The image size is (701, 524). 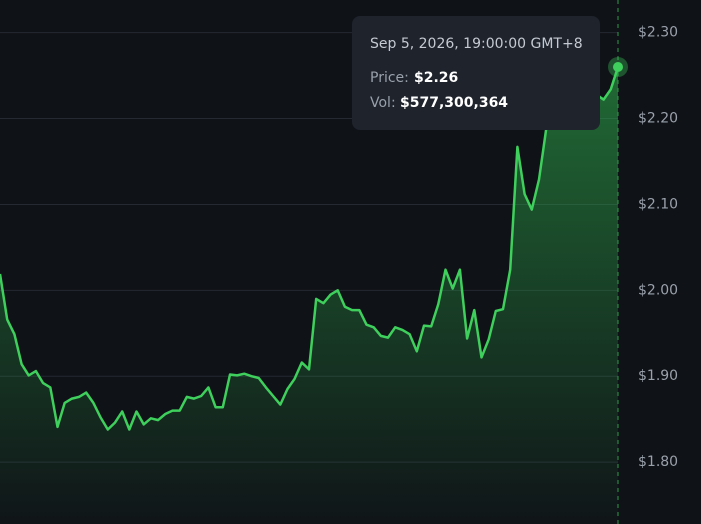 I want to click on y-tick-label: $1.90, so click(x=658, y=376).